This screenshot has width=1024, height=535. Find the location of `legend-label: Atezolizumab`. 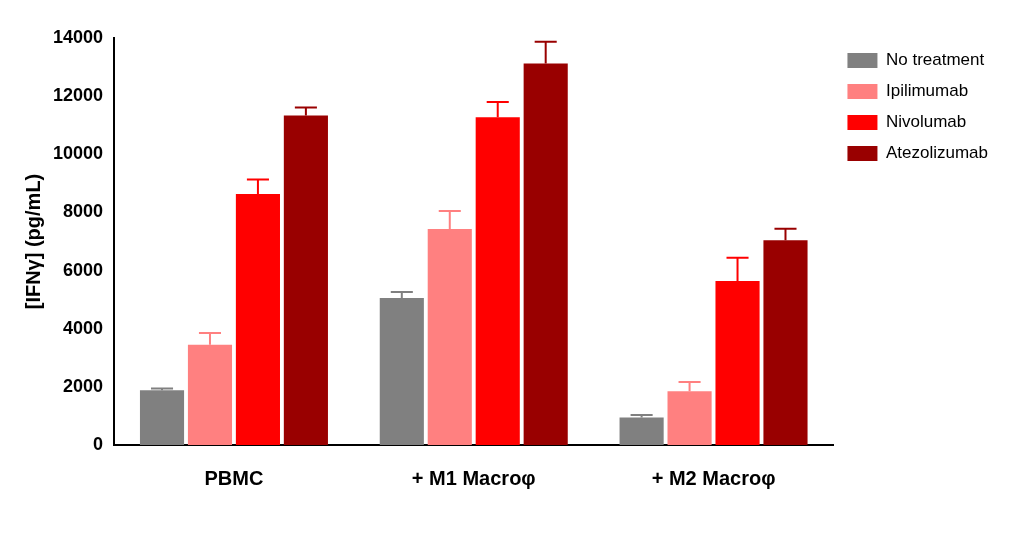

legend-label: Atezolizumab is located at coordinates (937, 153).